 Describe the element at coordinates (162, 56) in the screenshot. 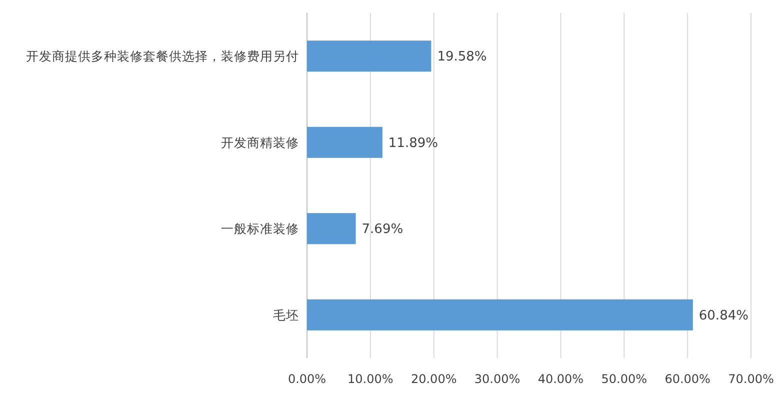

I see `y-tick-label: 开发商提供多种装修套餐供选择，装修费用另付` at that location.